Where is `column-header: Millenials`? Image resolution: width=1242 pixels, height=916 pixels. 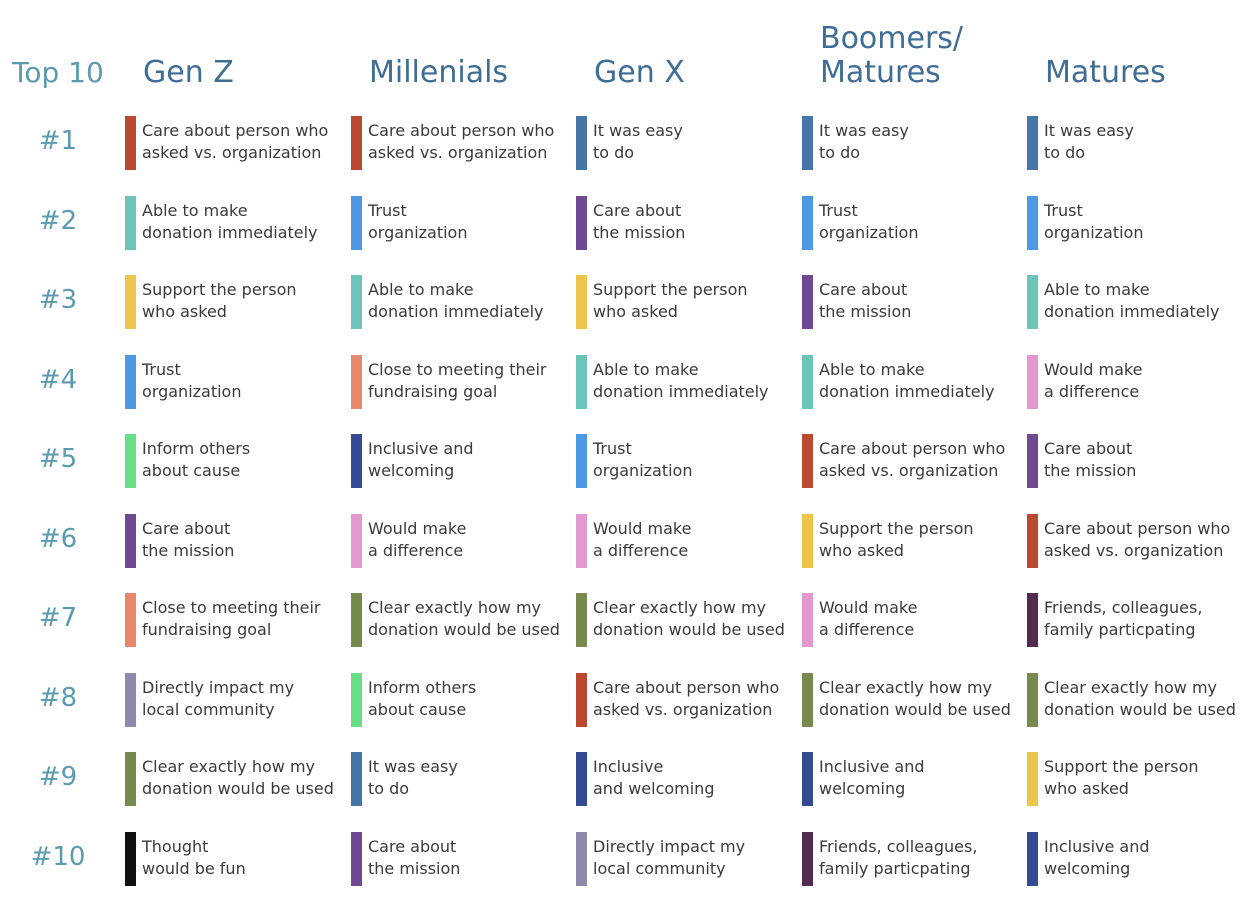 column-header: Millenials is located at coordinates (439, 72).